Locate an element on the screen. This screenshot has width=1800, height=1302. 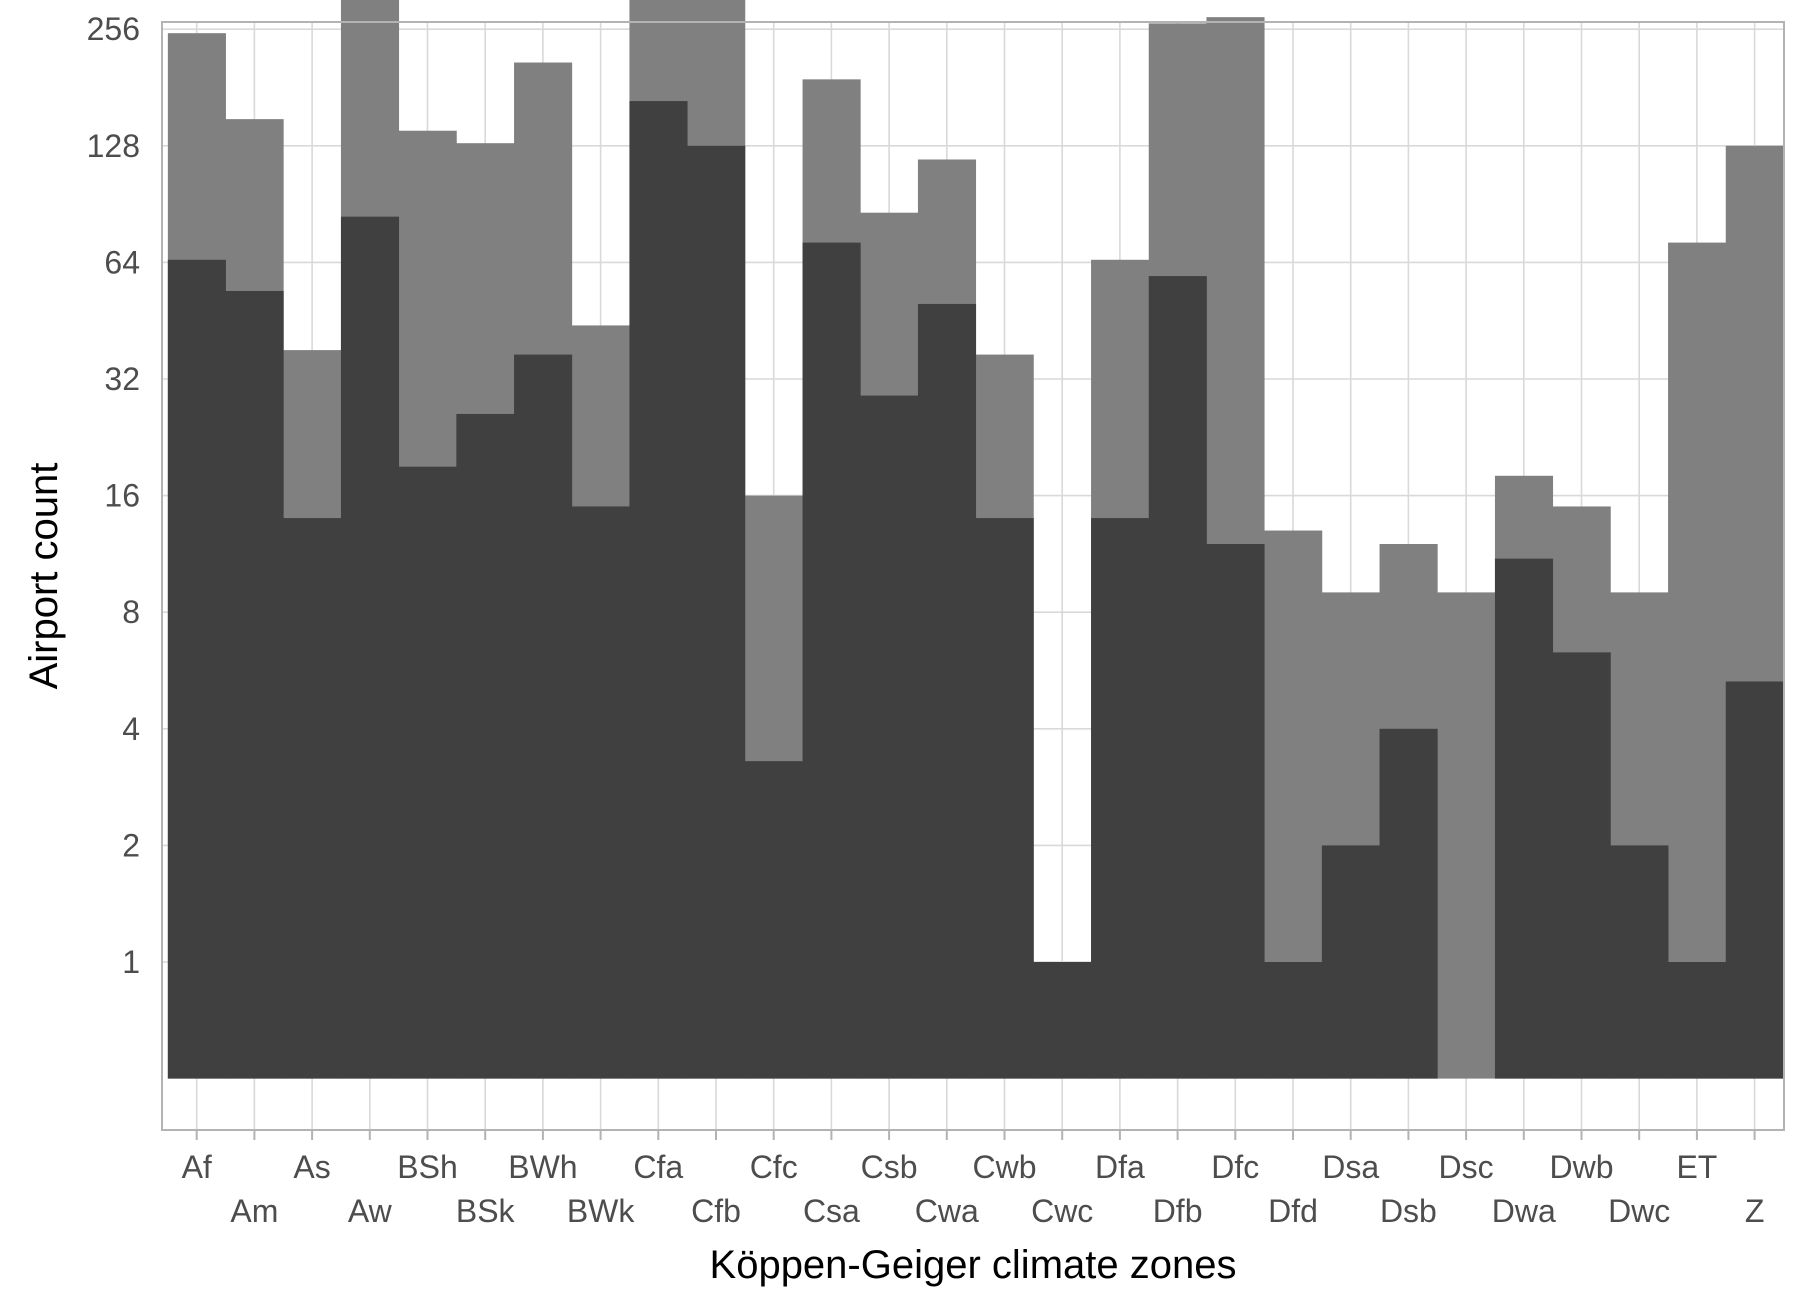
y-tick-label: 8 is located at coordinates (131, 612).